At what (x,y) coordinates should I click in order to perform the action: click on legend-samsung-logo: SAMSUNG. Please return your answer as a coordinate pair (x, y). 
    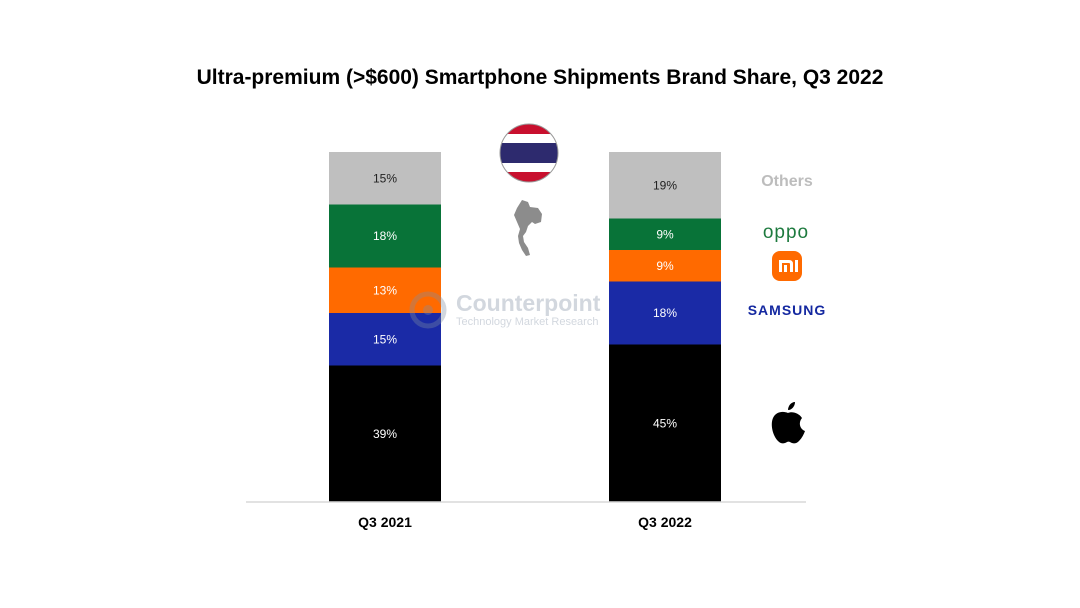
    Looking at the image, I should click on (787, 310).